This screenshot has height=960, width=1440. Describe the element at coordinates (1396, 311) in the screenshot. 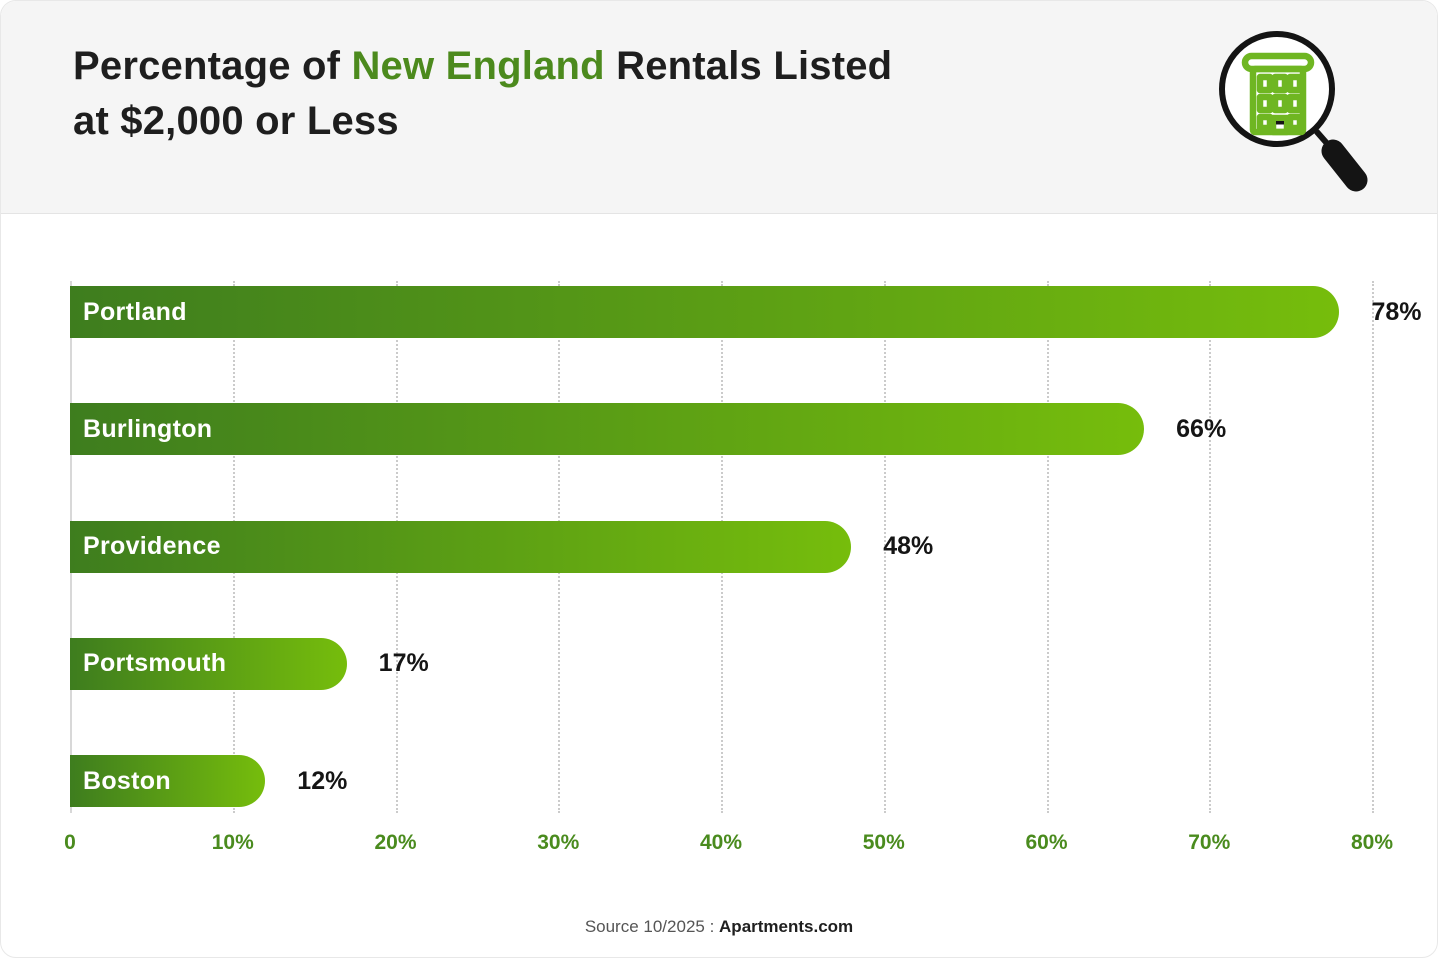

I see `bar-value-label: 78%` at that location.